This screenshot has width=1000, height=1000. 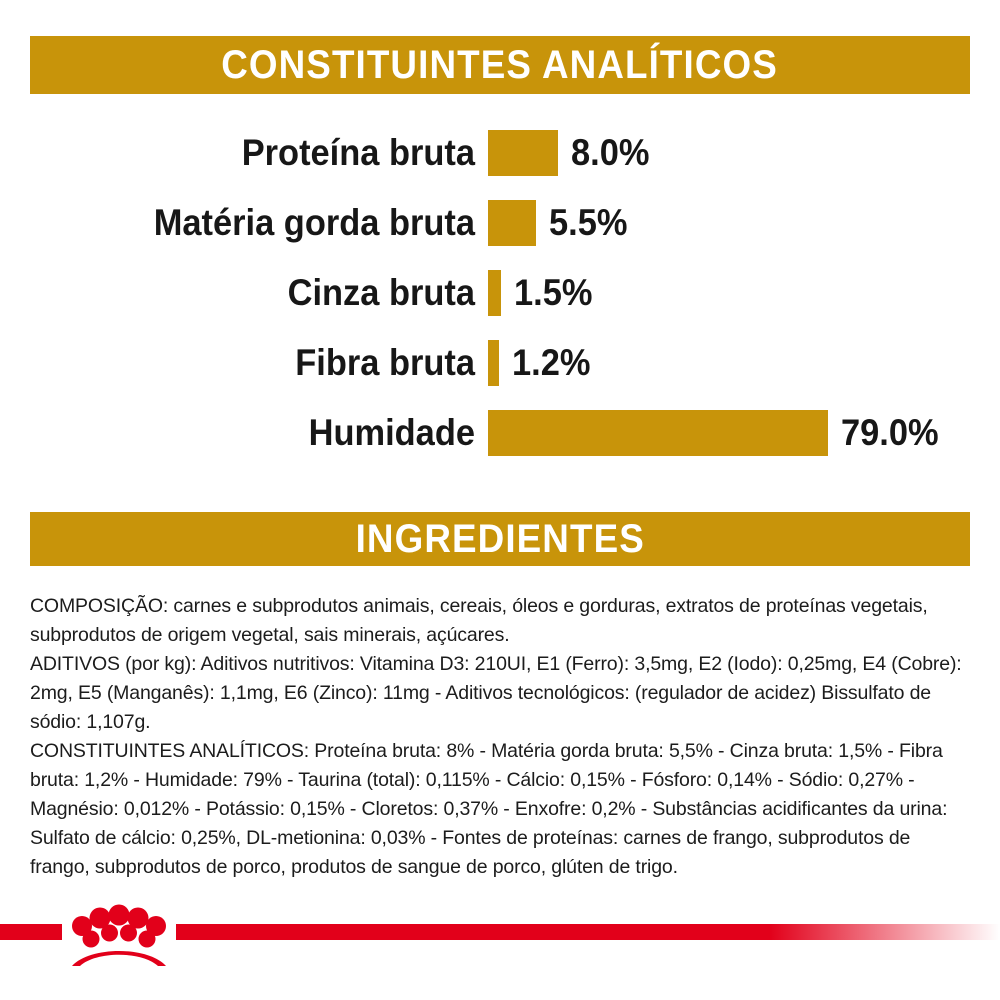 What do you see at coordinates (314, 222) in the screenshot?
I see `chart-row-label: Matéria gorda bruta` at bounding box center [314, 222].